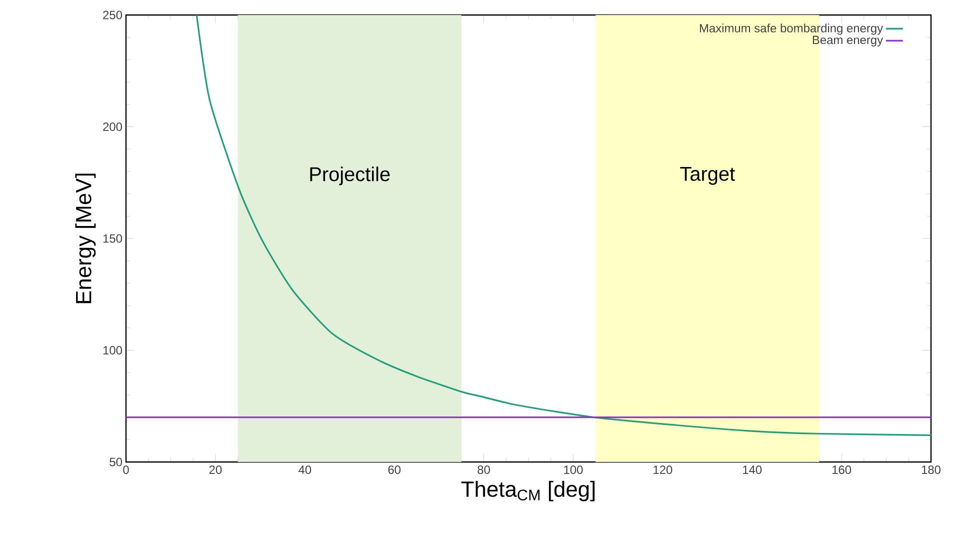 The width and height of the screenshot is (965, 548). Describe the element at coordinates (112, 350) in the screenshot. I see `y-tick-label: 100` at that location.